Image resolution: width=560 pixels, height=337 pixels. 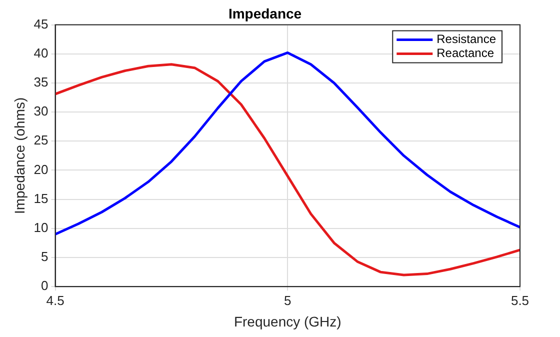 What do you see at coordinates (41, 82) in the screenshot?
I see `y-tick-label: 35` at bounding box center [41, 82].